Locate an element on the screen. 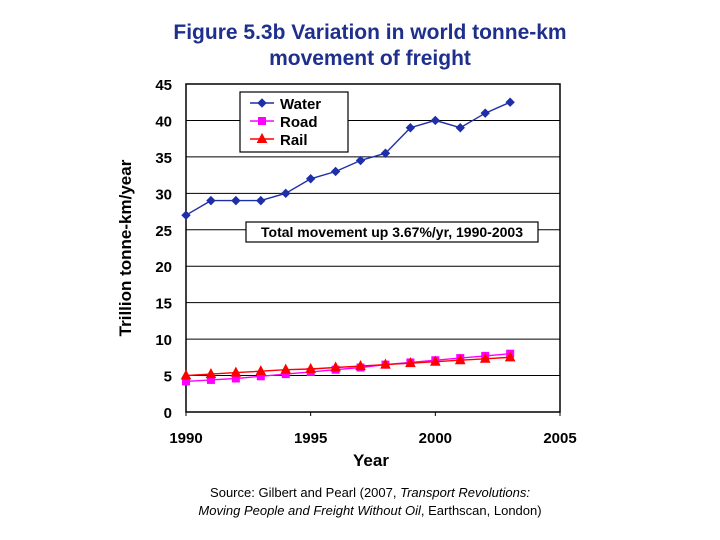 The width and height of the screenshot is (720, 540). y-tick-label-20: 20 is located at coordinates (163, 267).